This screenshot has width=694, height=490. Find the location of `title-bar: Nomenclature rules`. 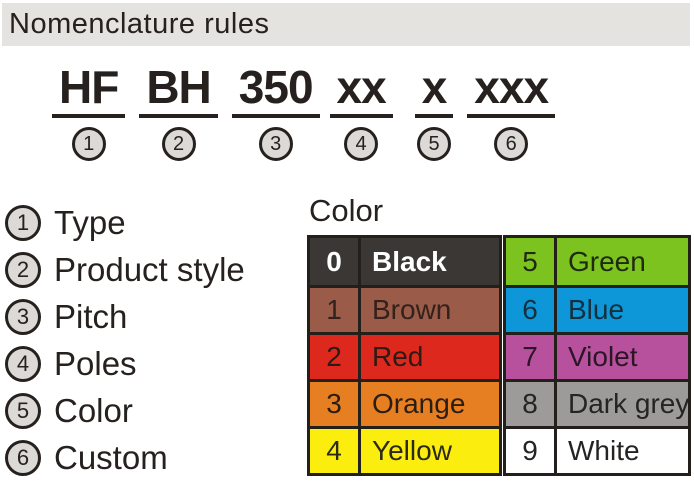

title-bar: Nomenclature rules is located at coordinates (346, 24).